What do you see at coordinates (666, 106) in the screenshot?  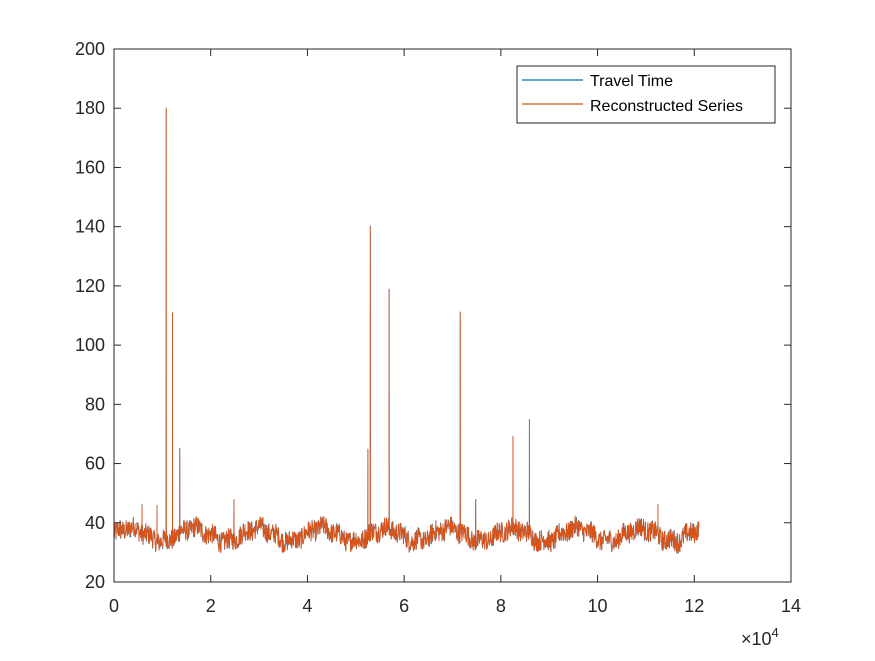 I see `legend-label-reconstructed-series: Reconstructed Series` at bounding box center [666, 106].